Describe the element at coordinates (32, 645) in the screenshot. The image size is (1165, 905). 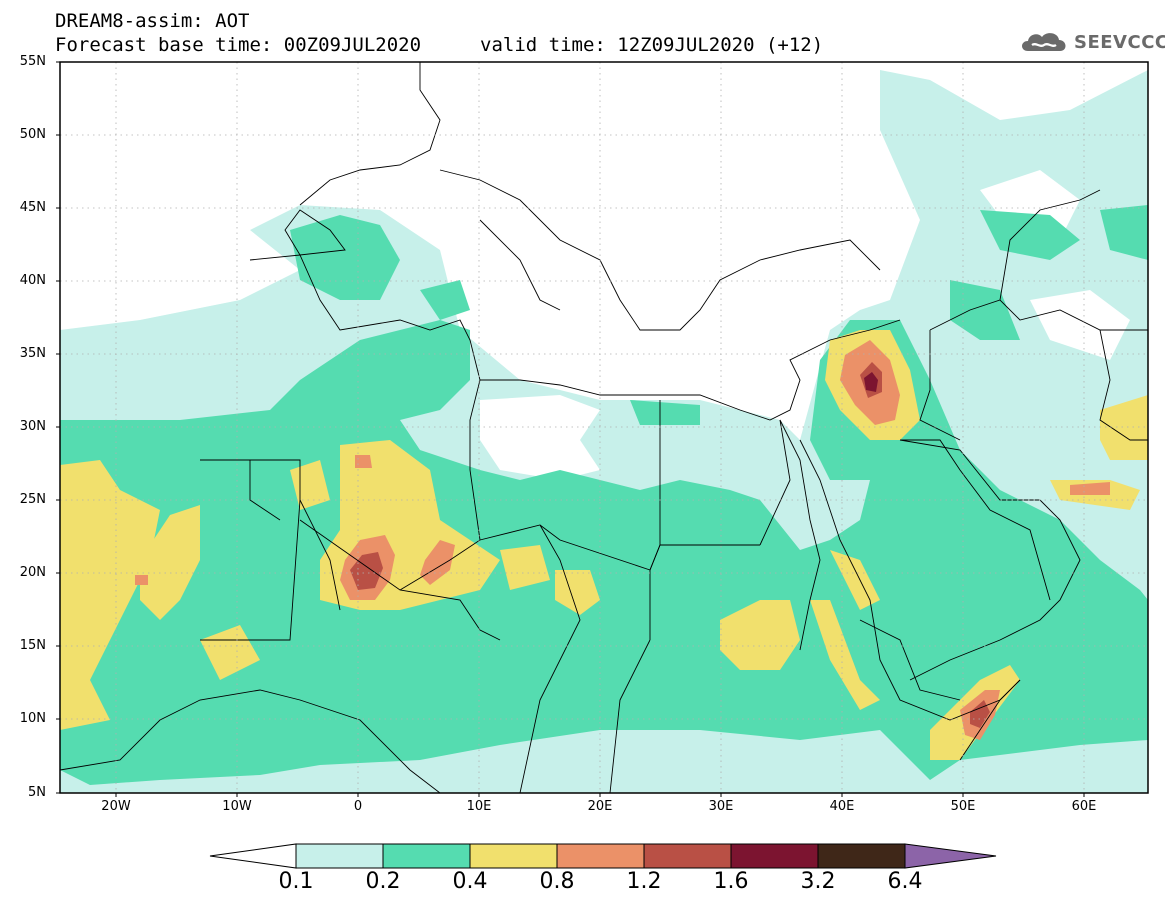
I see `lat-label: 15N` at that location.